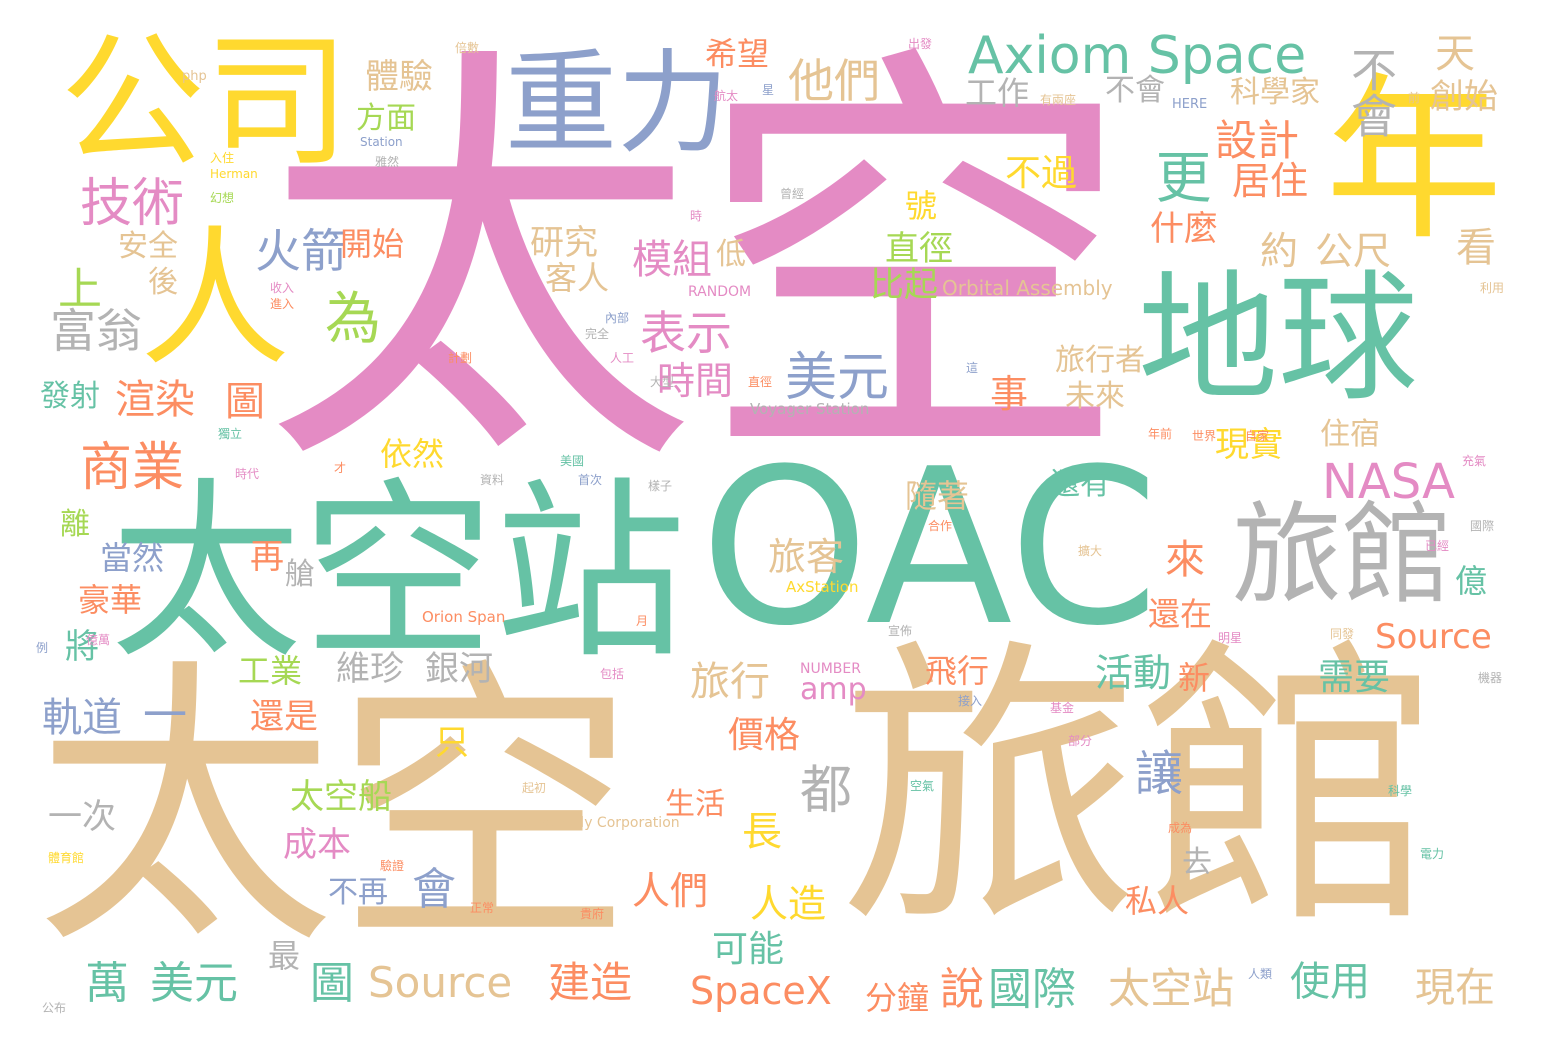 The image size is (1548, 1052). Describe the element at coordinates (997, 93) in the screenshot. I see `word-gongzuo: 工作` at that location.